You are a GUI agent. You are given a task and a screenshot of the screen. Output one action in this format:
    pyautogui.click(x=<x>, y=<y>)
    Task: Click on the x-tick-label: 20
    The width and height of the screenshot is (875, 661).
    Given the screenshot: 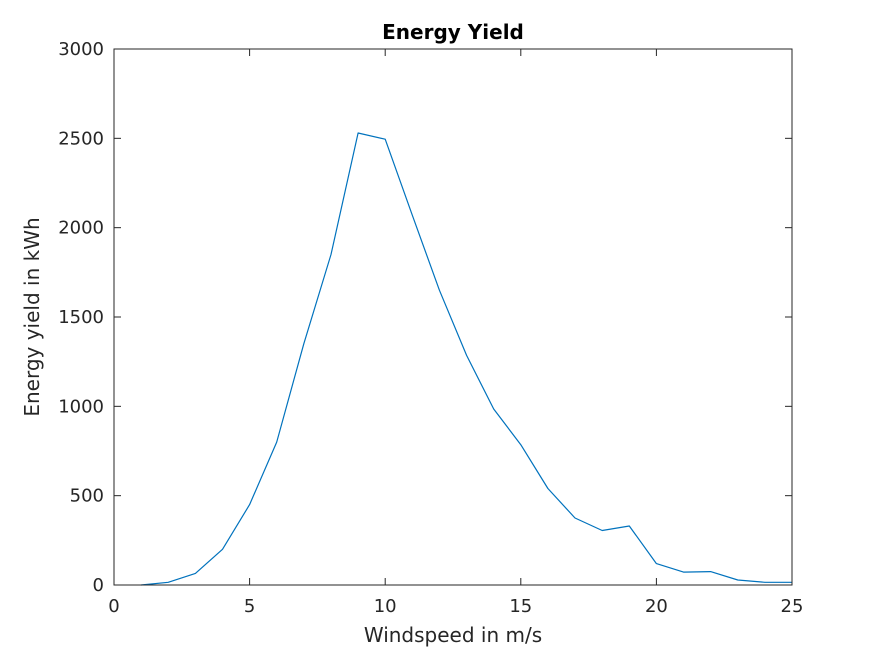 What is the action you would take?
    pyautogui.click(x=656, y=606)
    